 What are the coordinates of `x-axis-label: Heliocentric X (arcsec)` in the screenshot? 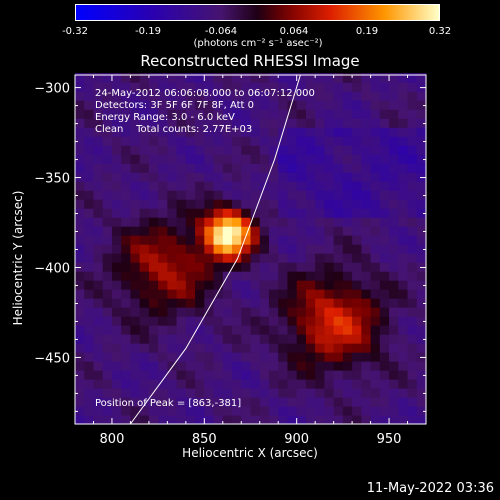 It's located at (250, 453).